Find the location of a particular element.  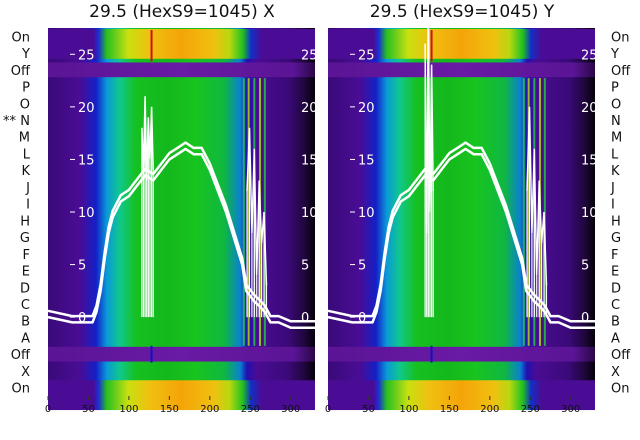

y-tick-label: 10 is located at coordinates (366, 213).